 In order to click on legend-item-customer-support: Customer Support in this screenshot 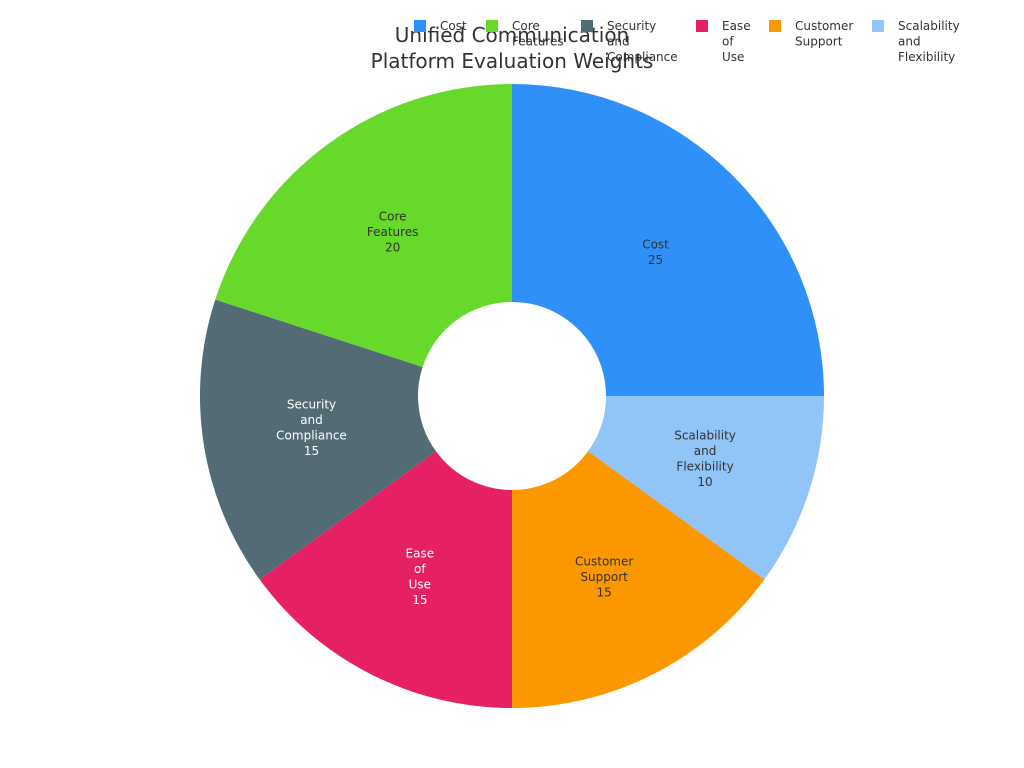, I will do `click(811, 34)`.